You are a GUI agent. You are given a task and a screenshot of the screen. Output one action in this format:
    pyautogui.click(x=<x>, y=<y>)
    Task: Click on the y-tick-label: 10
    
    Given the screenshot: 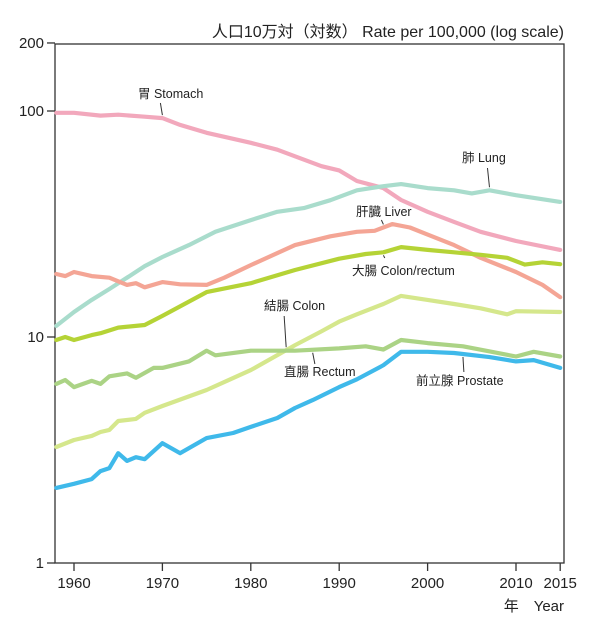 What is the action you would take?
    pyautogui.click(x=35, y=337)
    